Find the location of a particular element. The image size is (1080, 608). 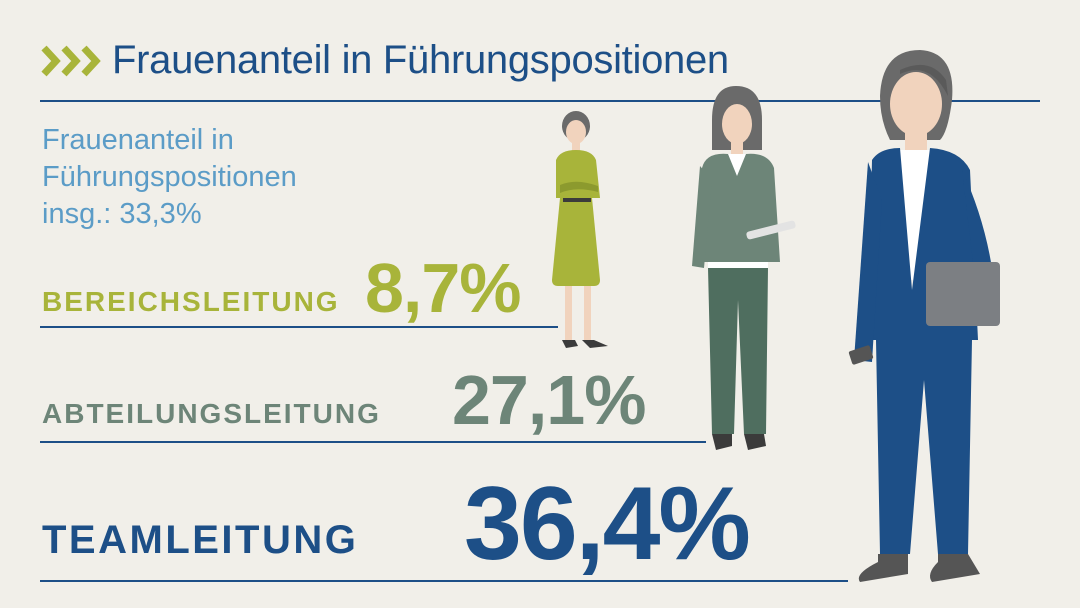

level-divider-abteilungsleitung is located at coordinates (373, 442).